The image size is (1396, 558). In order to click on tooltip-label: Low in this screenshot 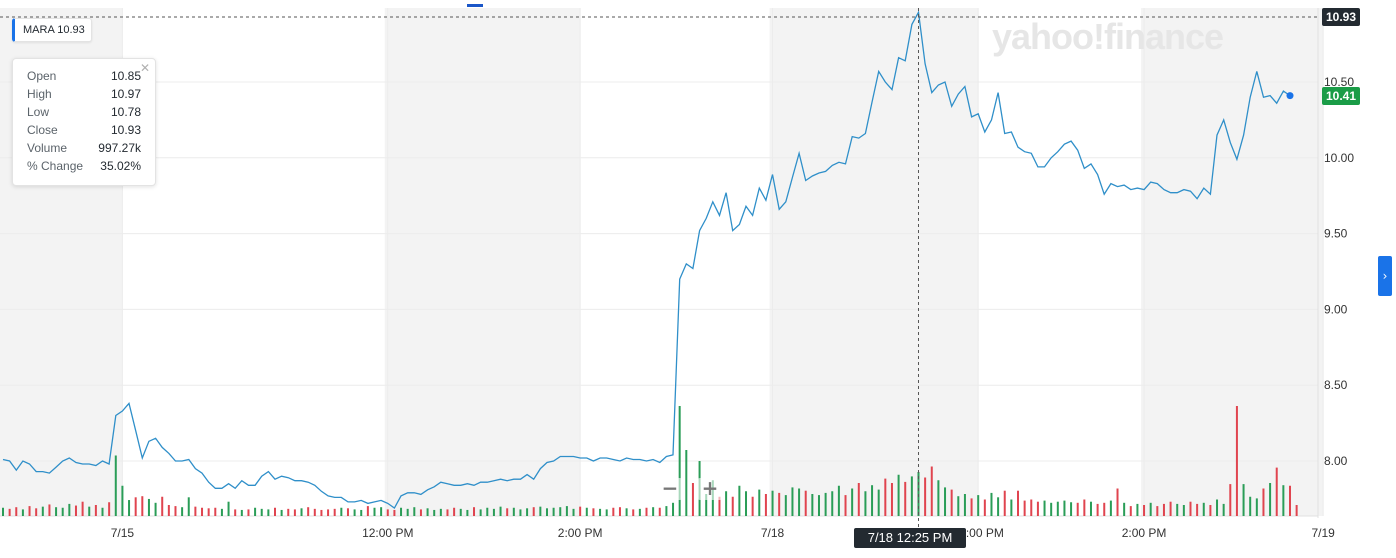, I will do `click(38, 112)`.